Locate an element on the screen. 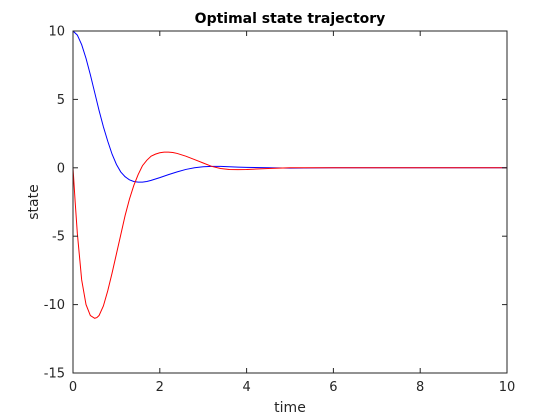 The image size is (560, 420). x-tick-label: 6 is located at coordinates (333, 387).